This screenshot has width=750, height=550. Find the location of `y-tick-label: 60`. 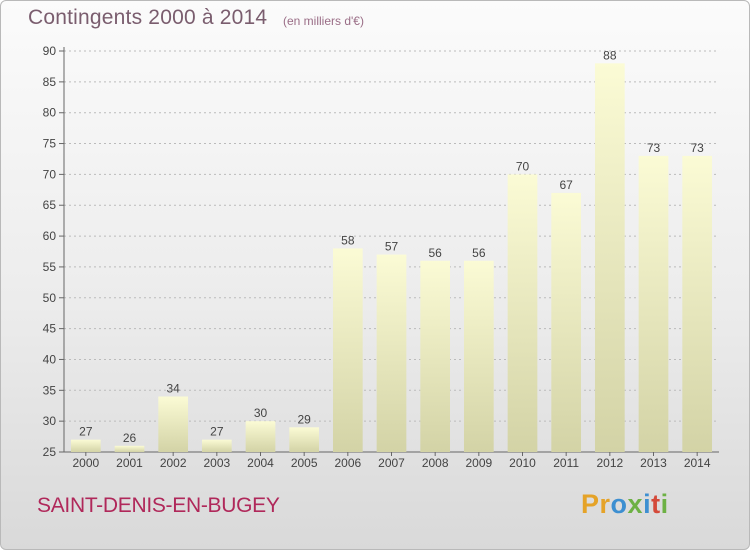

y-tick-label: 60 is located at coordinates (50, 236).